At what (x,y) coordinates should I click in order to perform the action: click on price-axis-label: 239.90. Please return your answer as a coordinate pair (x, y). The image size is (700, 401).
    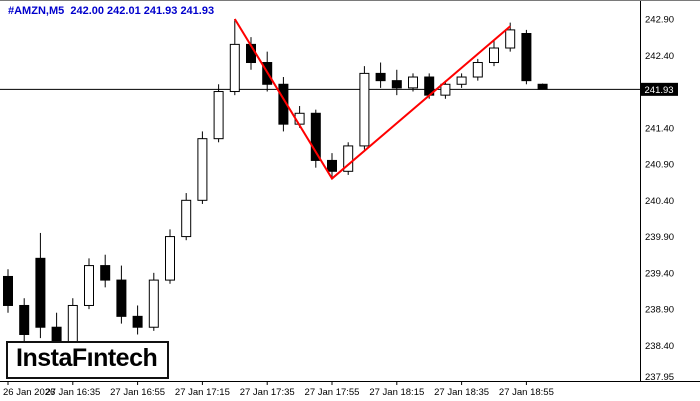
    Looking at the image, I should click on (659, 237).